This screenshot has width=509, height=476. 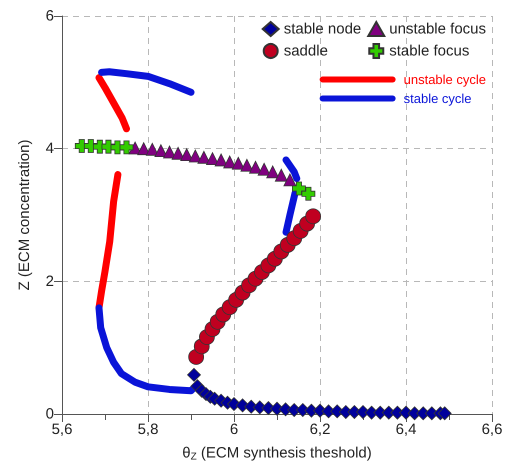 What do you see at coordinates (323, 29) in the screenshot?
I see `legend-label: stable node` at bounding box center [323, 29].